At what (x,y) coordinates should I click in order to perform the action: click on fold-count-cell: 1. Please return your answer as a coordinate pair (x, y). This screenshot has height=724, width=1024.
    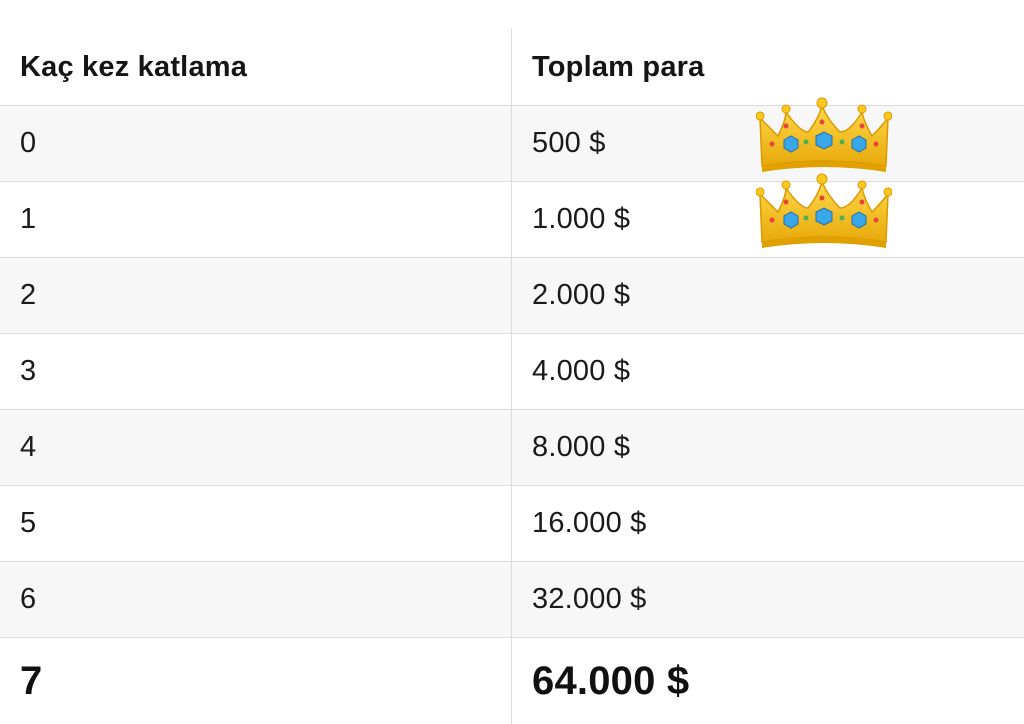
    Looking at the image, I should click on (256, 219).